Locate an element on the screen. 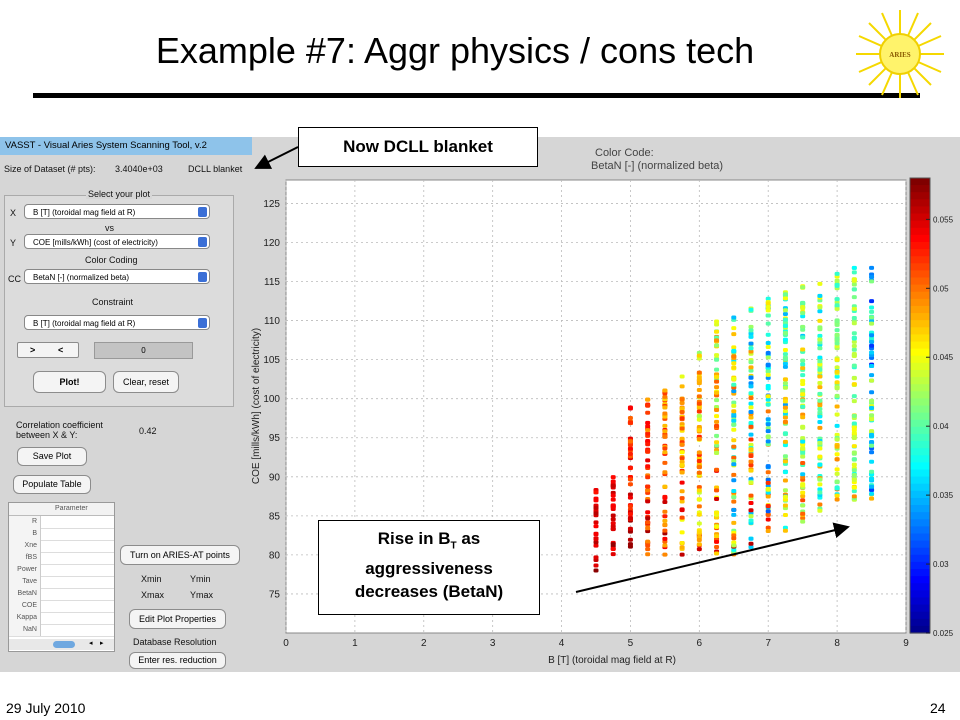 The image size is (960, 720). greater-than-button: > is located at coordinates (33, 350).